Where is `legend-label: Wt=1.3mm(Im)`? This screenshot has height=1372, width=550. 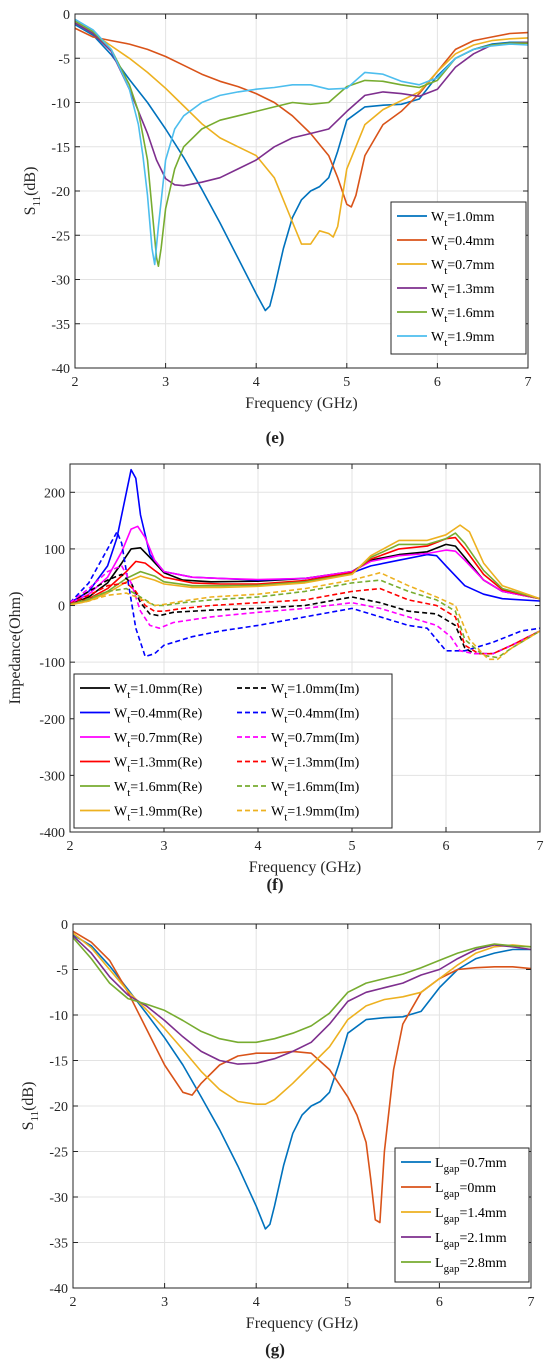
legend-label: Wt=1.3mm(Im) is located at coordinates (315, 765).